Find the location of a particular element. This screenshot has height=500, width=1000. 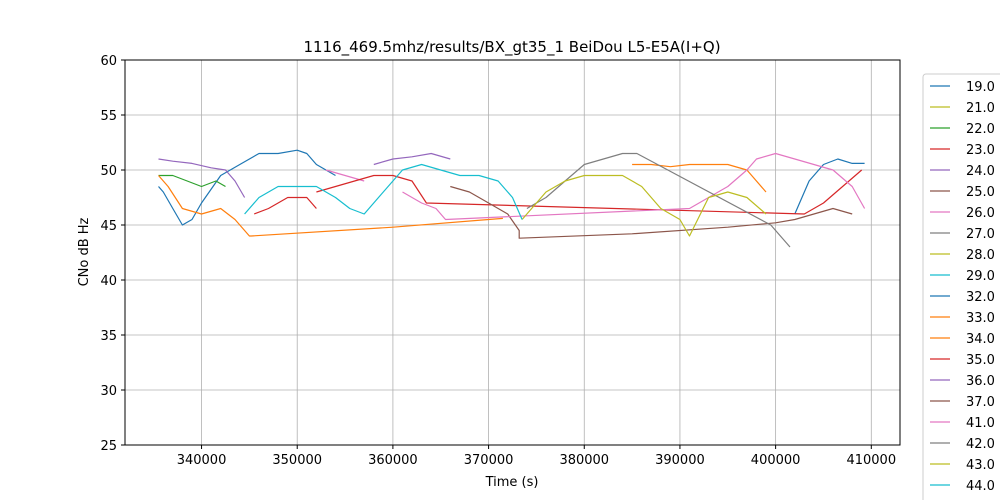

series-line-37.0 is located at coordinates (651, 212).